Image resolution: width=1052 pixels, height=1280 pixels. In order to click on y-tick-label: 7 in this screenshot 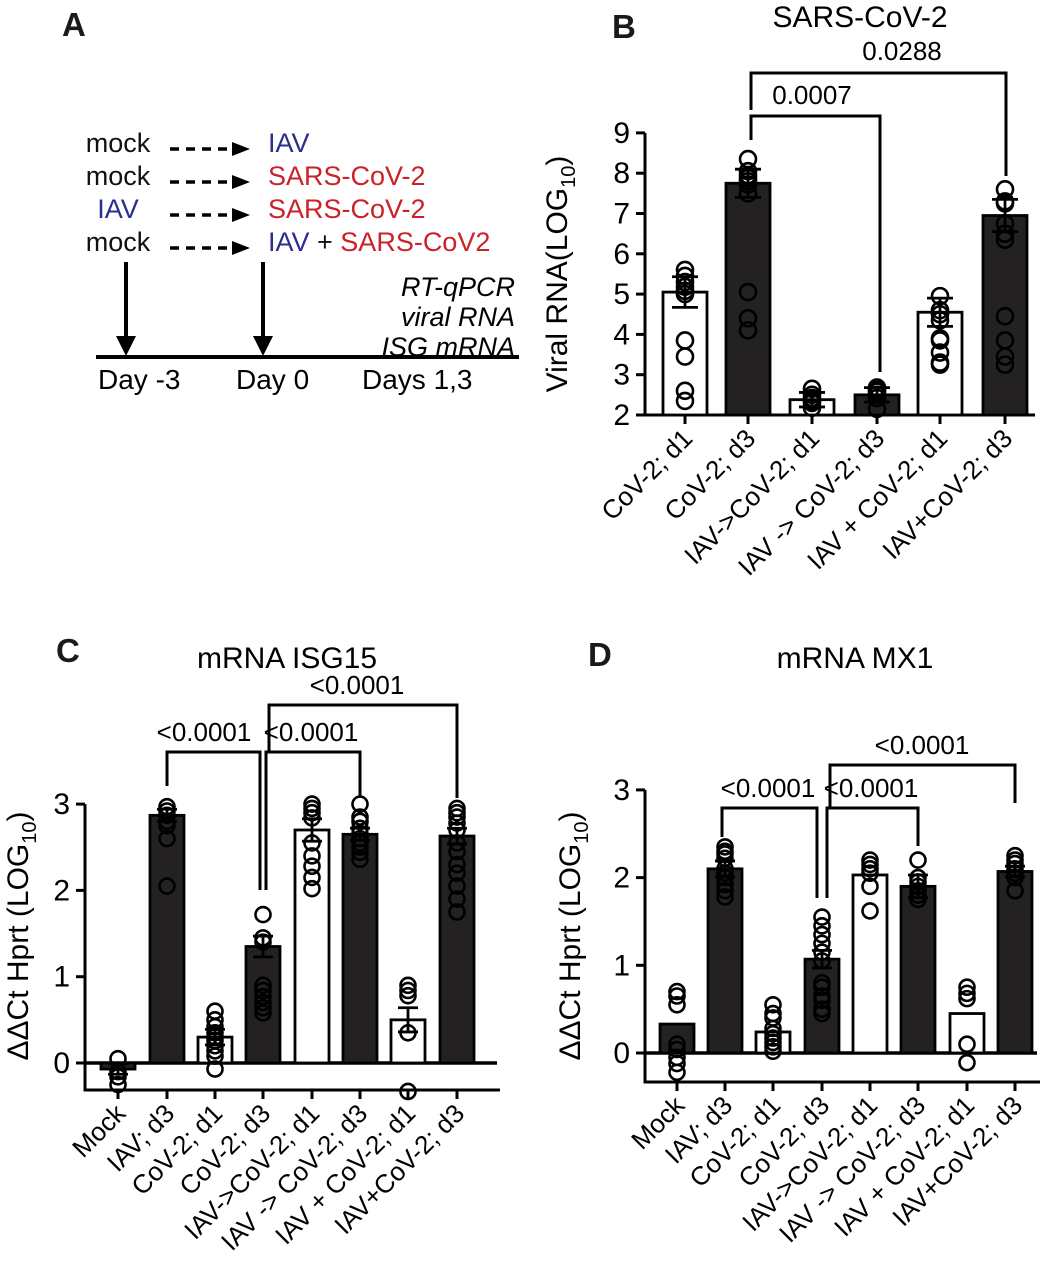, I will do `click(621, 214)`.